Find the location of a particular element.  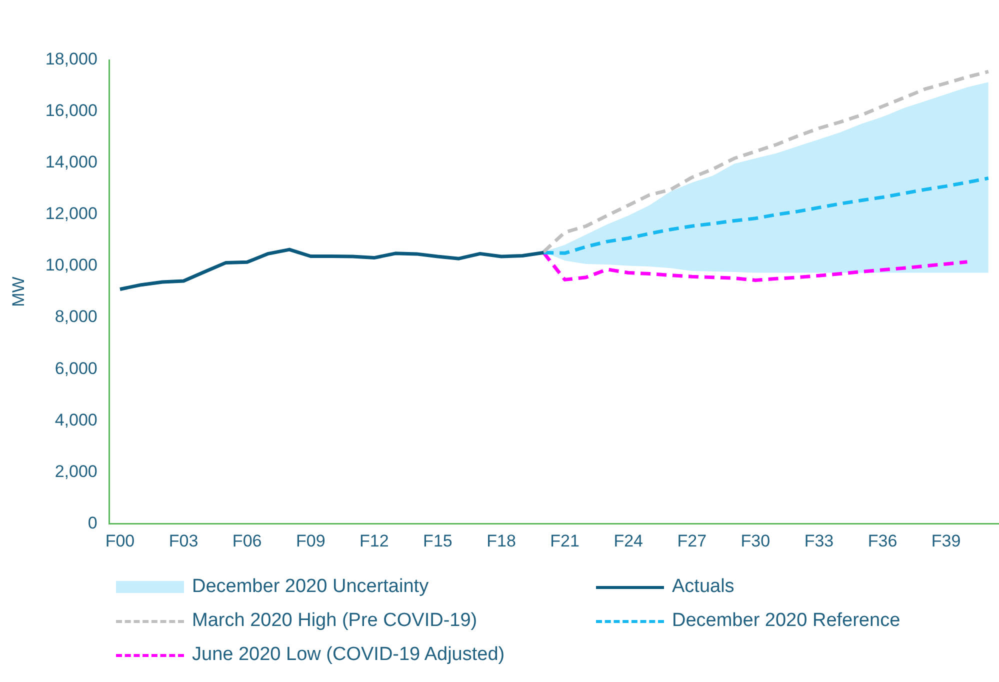

x-tick-label: F36 is located at coordinates (883, 540).